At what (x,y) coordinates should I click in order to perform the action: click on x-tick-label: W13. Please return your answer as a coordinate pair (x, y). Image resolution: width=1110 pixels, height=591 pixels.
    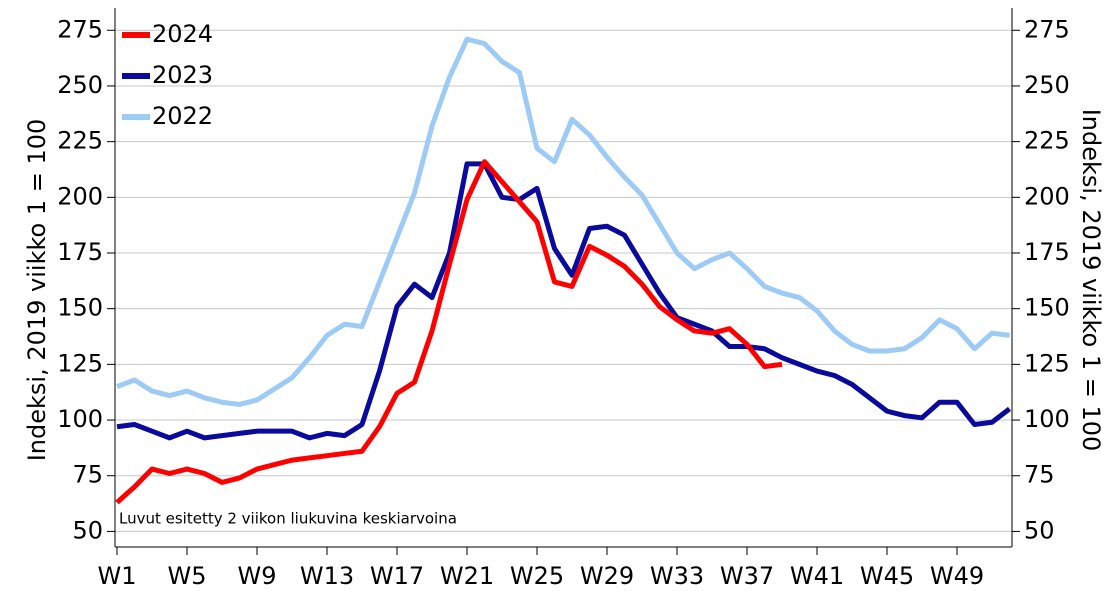
    Looking at the image, I should click on (327, 576).